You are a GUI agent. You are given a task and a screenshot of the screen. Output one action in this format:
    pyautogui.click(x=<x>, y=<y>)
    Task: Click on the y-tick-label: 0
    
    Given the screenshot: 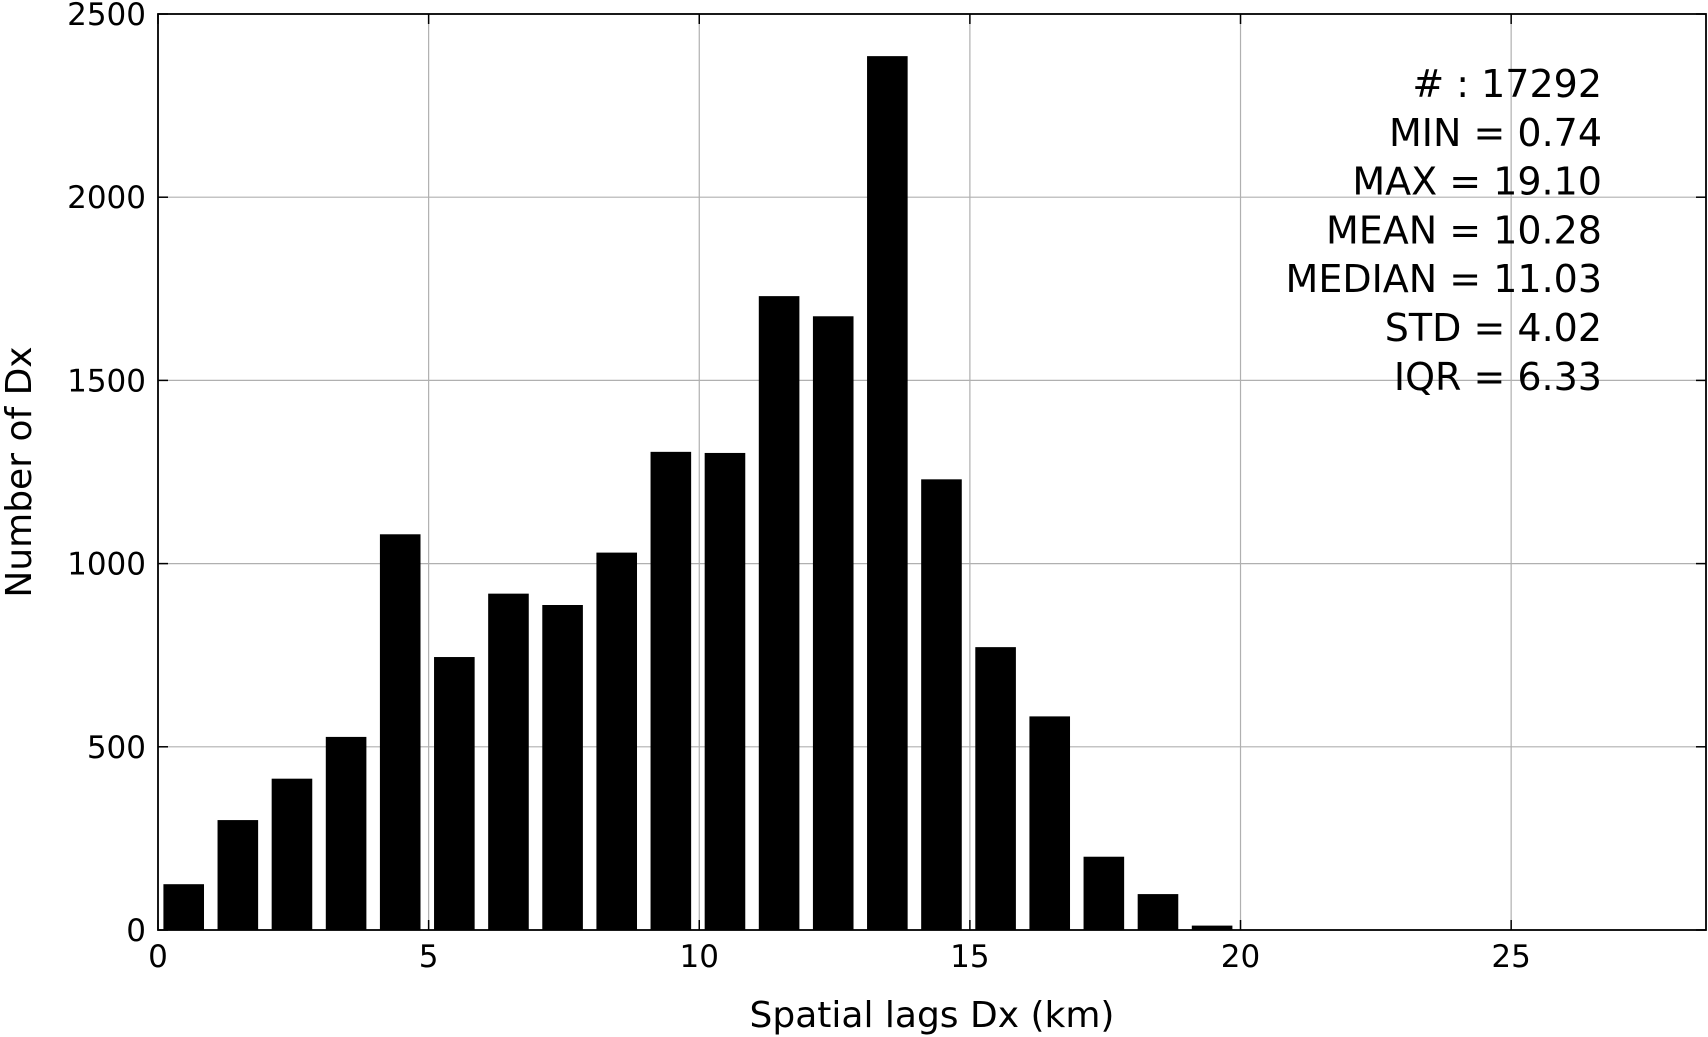 What is the action you would take?
    pyautogui.click(x=136, y=931)
    